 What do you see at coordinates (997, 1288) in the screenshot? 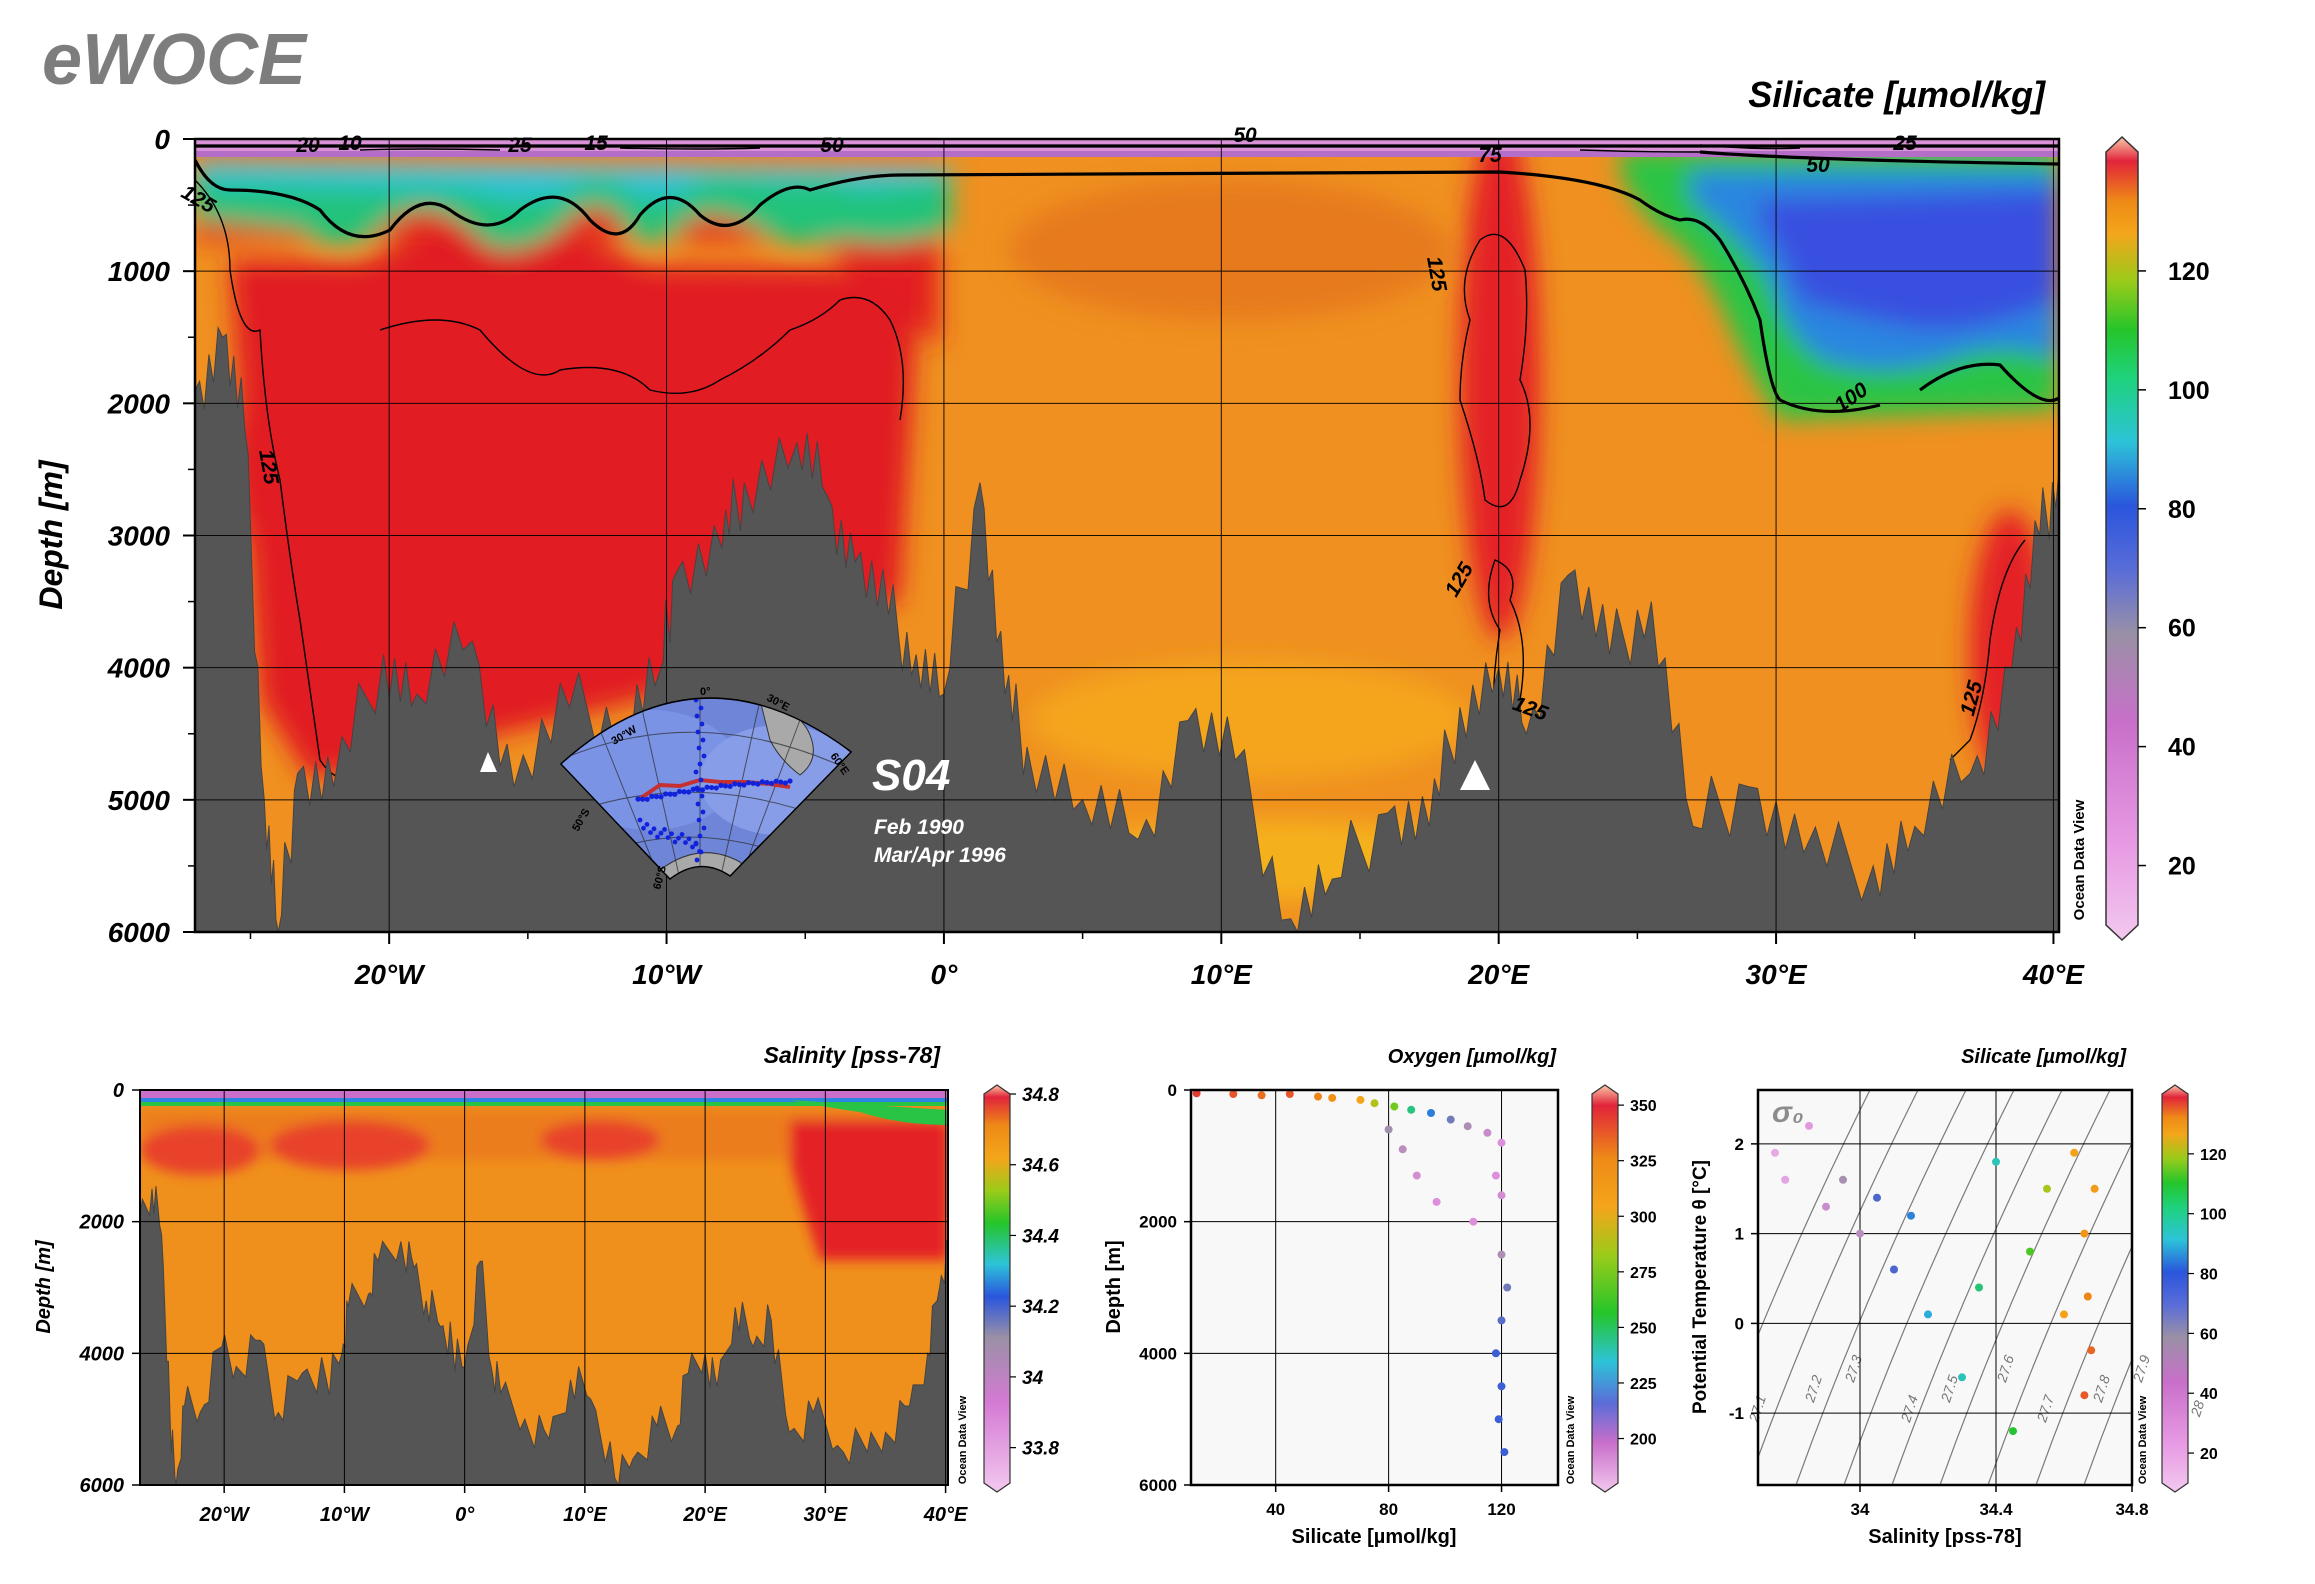
I see `salinity-colorbar` at bounding box center [997, 1288].